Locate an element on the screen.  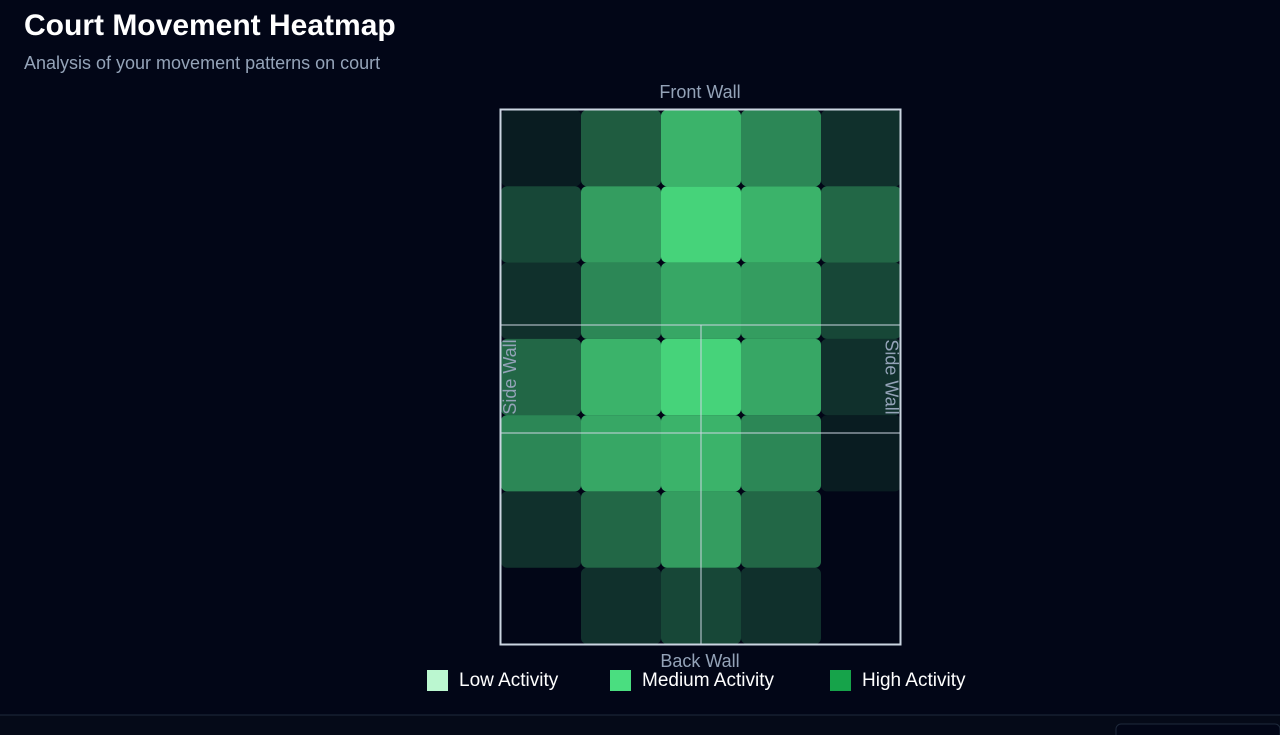
legend: Low Activity Medium Activity High Activity is located at coordinates (696, 680).